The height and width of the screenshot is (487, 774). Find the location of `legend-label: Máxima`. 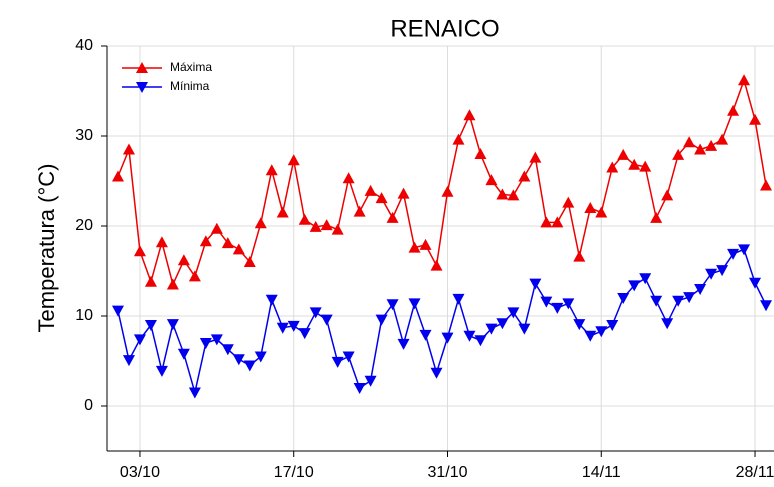

legend-label: Máxima is located at coordinates (191, 67).